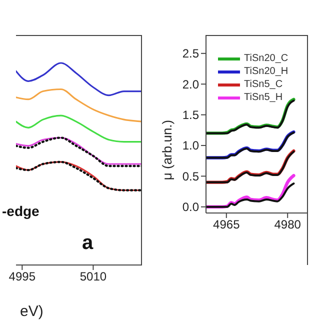 Image resolution: width=320 pixels, height=320 pixels. I want to click on legend-label: TiSn20_C, so click(266, 58).